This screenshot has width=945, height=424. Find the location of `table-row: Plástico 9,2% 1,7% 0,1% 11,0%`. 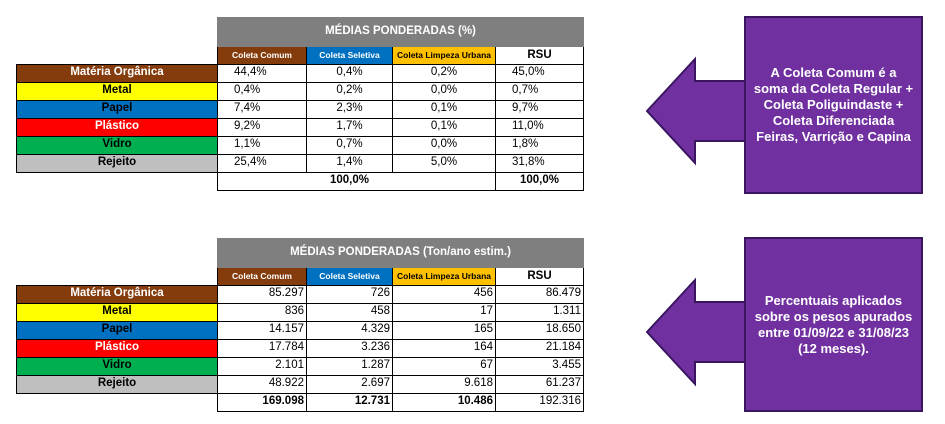

table-row: Plástico 9,2% 1,7% 0,1% 11,0% is located at coordinates (300, 127).